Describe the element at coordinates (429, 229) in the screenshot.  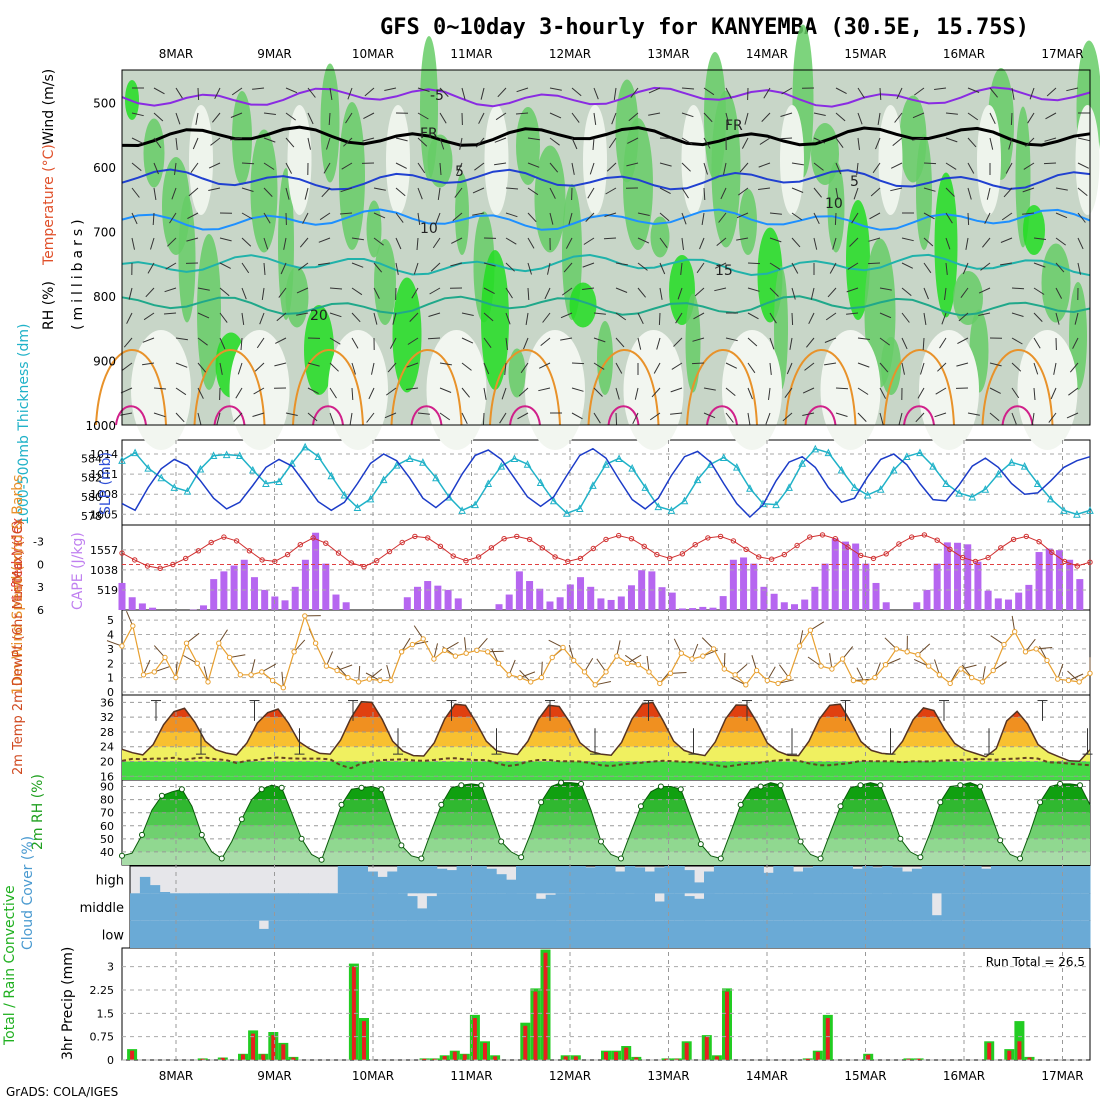
I see `contour-label: 10` at that location.